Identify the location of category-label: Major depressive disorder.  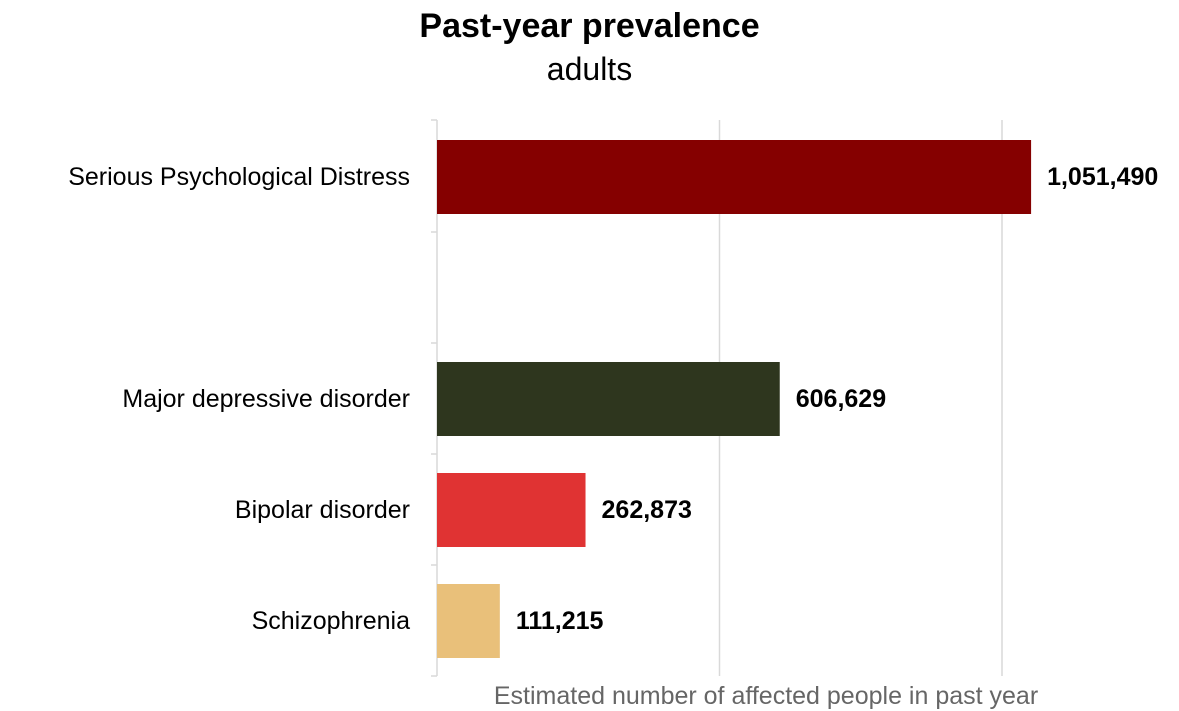
(266, 399).